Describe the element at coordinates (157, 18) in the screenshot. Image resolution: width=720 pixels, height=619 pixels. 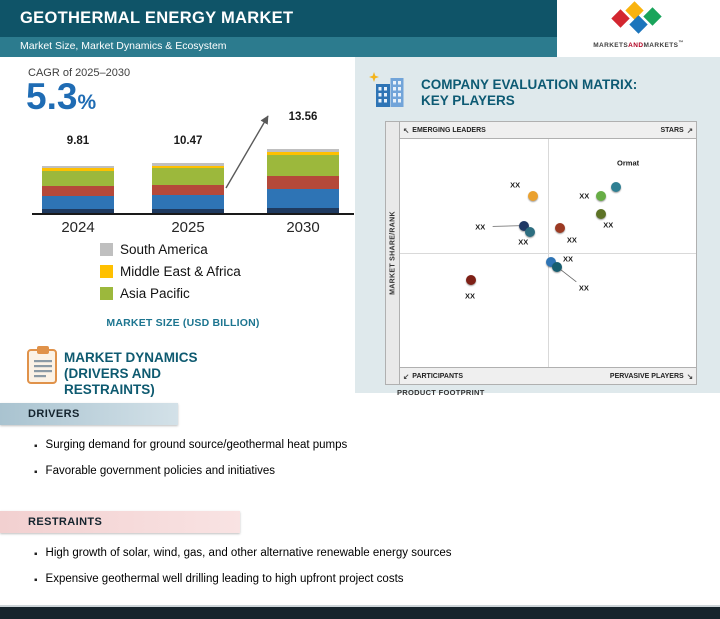
I see `page-title: GEOTHERMAL ENERGY MARKET` at that location.